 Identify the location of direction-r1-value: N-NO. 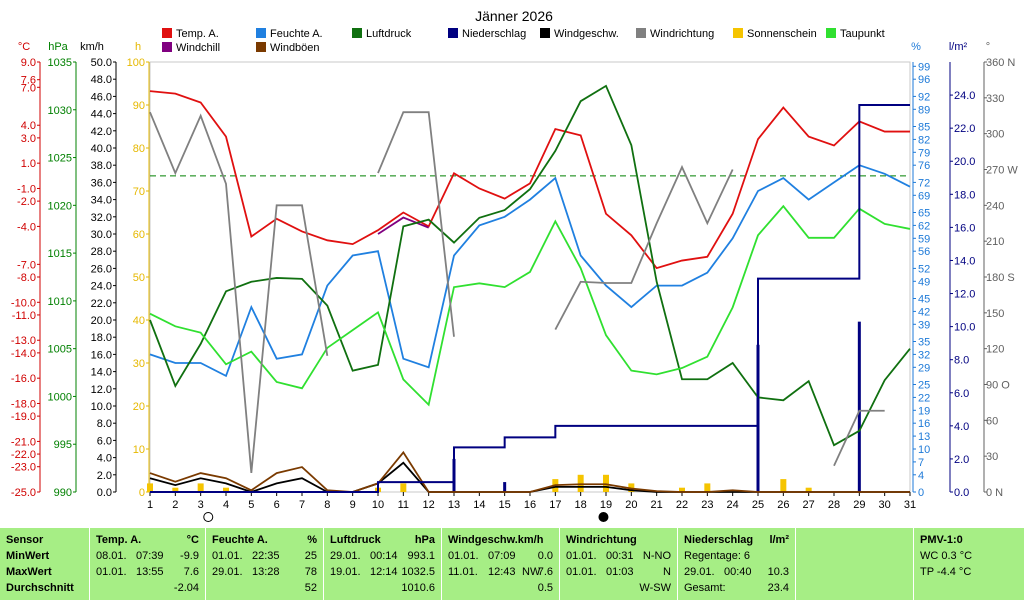
(656, 556).